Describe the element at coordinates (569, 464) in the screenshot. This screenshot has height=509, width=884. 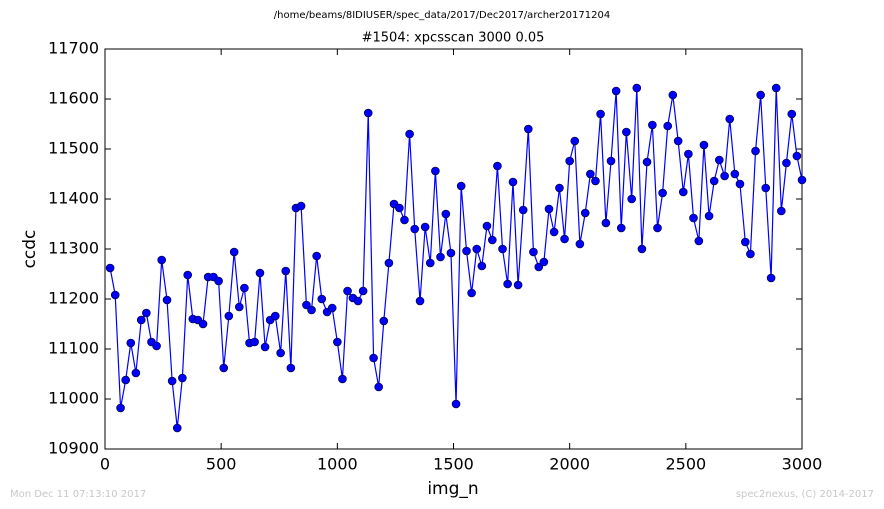
I see `x-tick-label: 2000` at that location.